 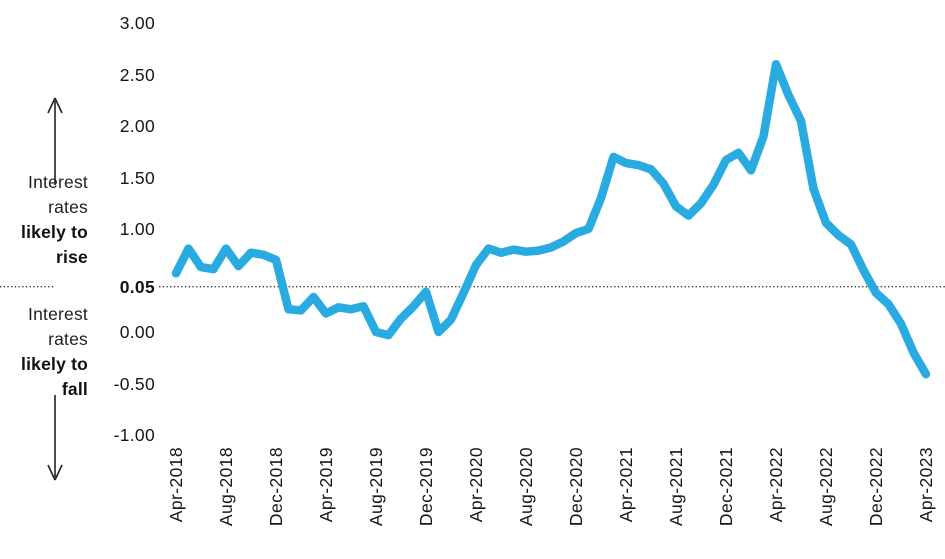 What do you see at coordinates (137, 177) in the screenshot?
I see `y-tick-label: 1.50` at bounding box center [137, 177].